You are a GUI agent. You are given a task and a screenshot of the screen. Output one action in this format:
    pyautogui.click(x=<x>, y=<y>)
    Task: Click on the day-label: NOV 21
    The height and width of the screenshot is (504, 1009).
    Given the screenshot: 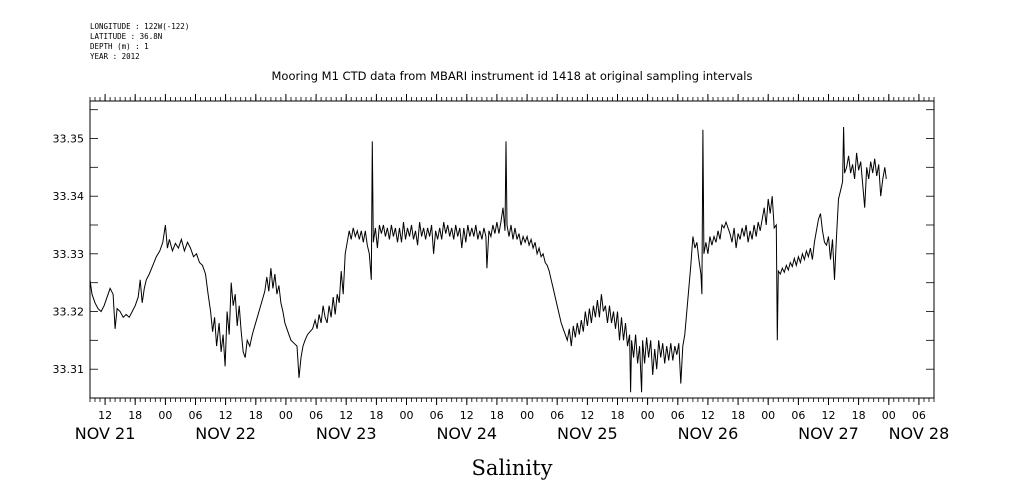 What is the action you would take?
    pyautogui.click(x=105, y=433)
    